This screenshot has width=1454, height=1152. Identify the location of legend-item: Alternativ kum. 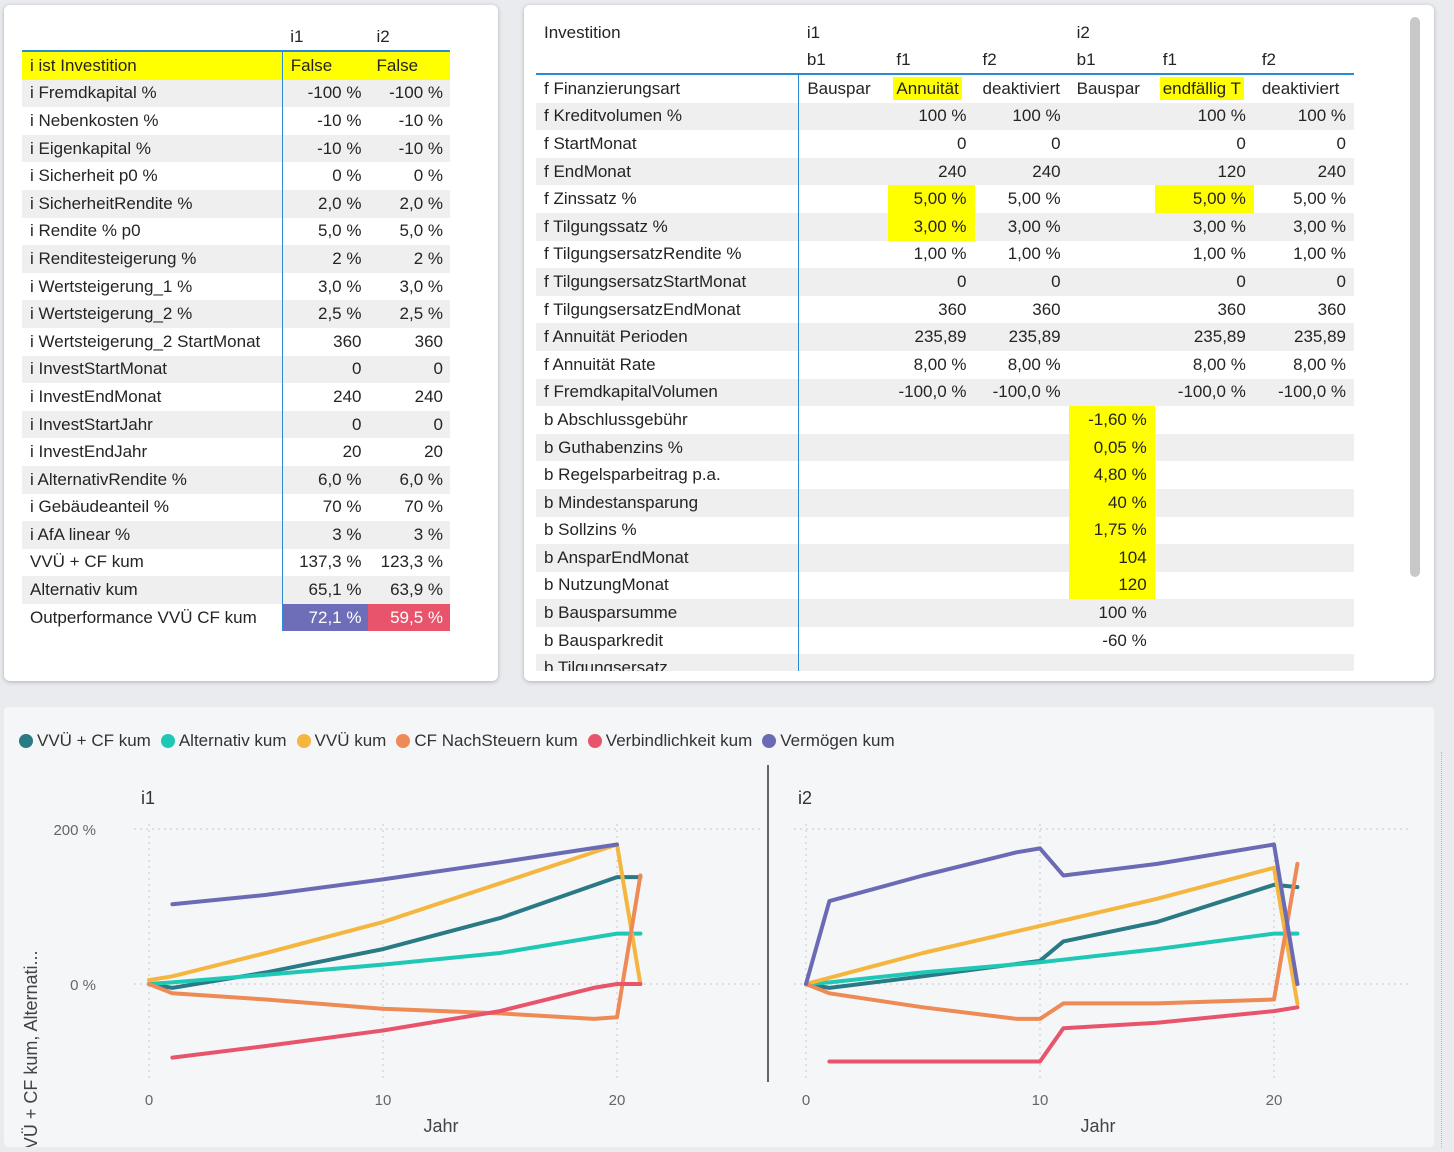
(223, 741).